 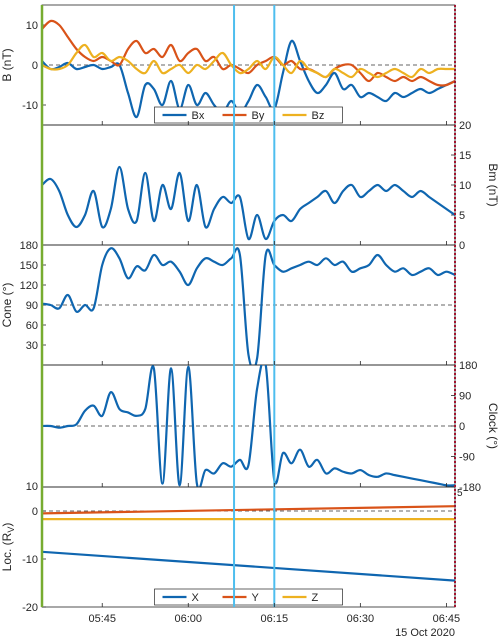 What do you see at coordinates (248, 510) in the screenshot?
I see `series-y` at bounding box center [248, 510].